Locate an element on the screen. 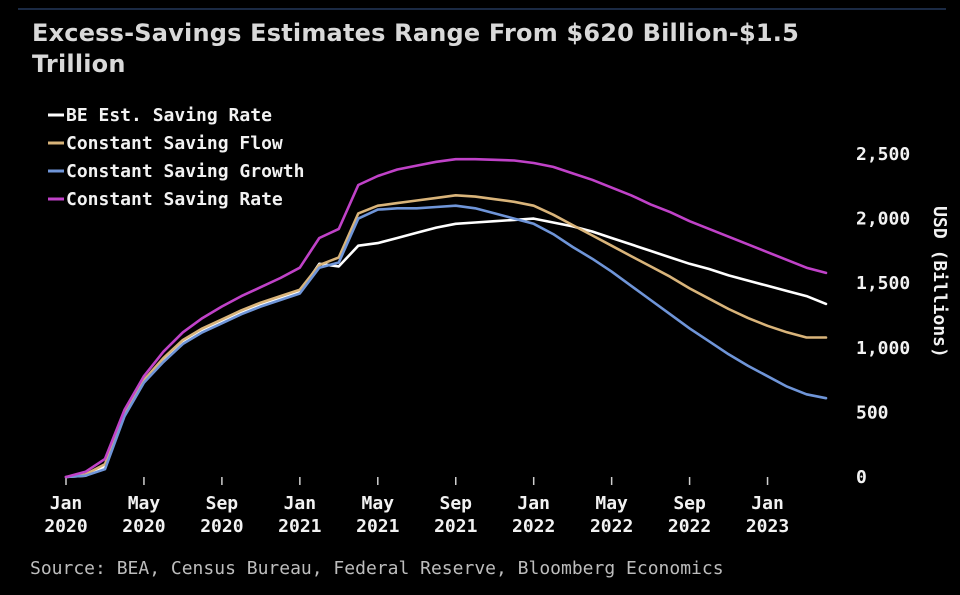 The width and height of the screenshot is (960, 595). y-tick-label: 1,000 is located at coordinates (883, 348).